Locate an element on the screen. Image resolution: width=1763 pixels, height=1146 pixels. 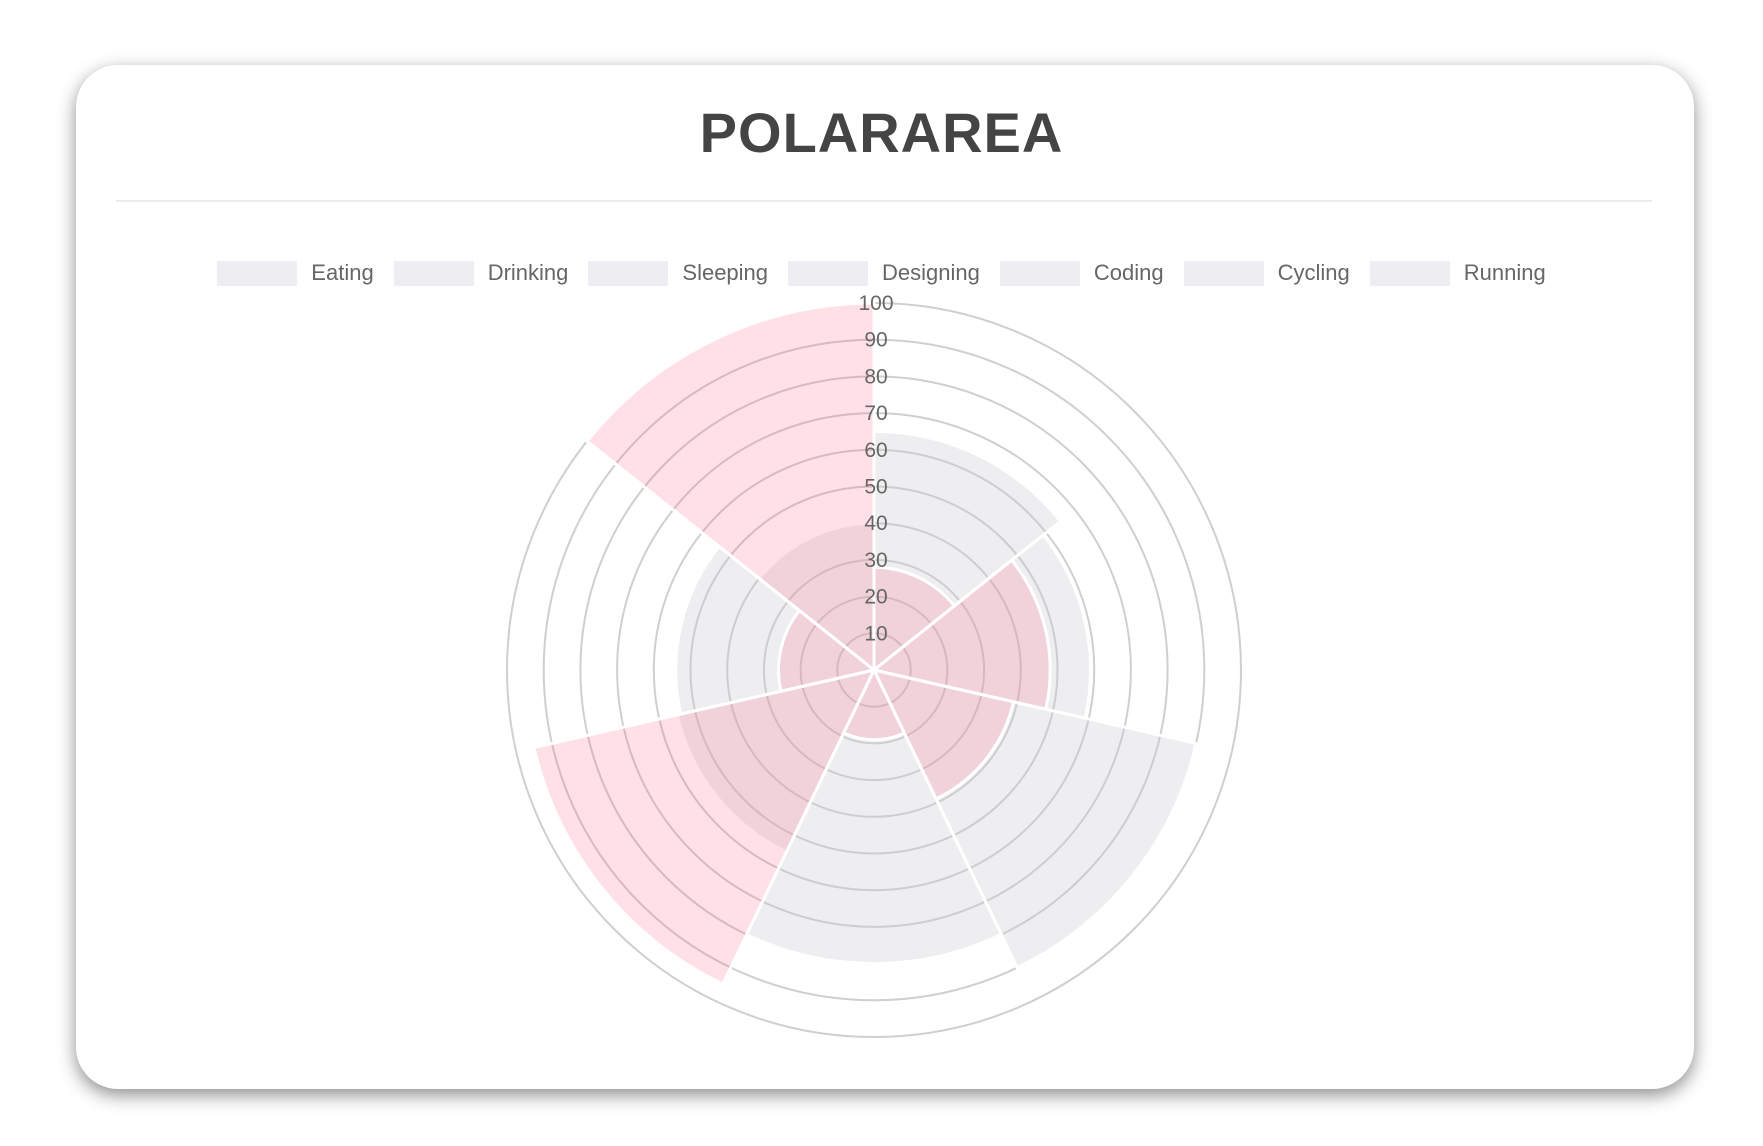
legend-item-designing: Designing is located at coordinates (884, 273).